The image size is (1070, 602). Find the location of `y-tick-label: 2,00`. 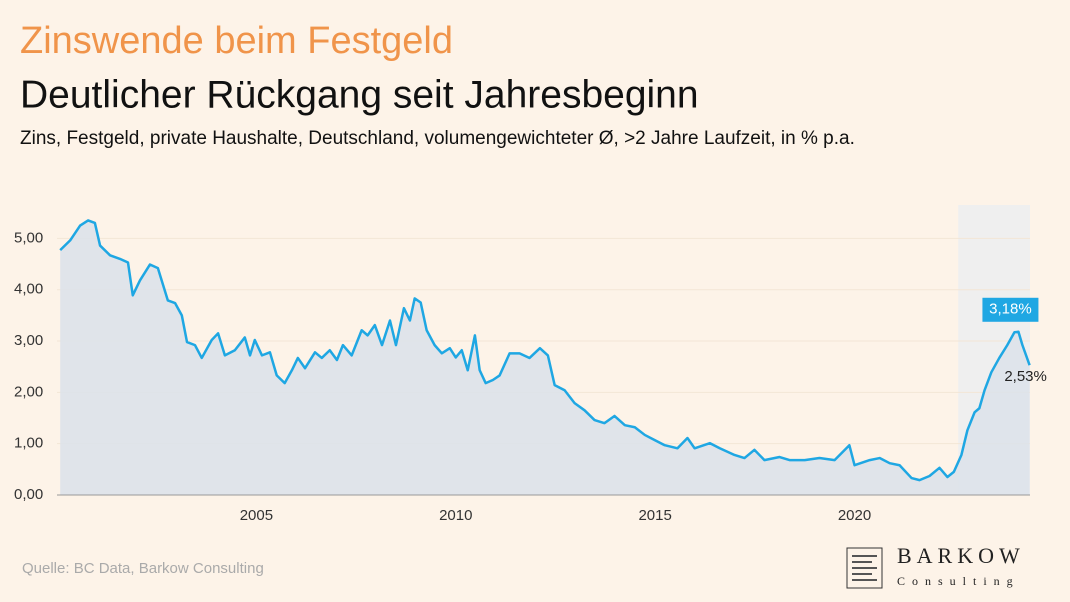

y-tick-label: 2,00 is located at coordinates (28, 391).